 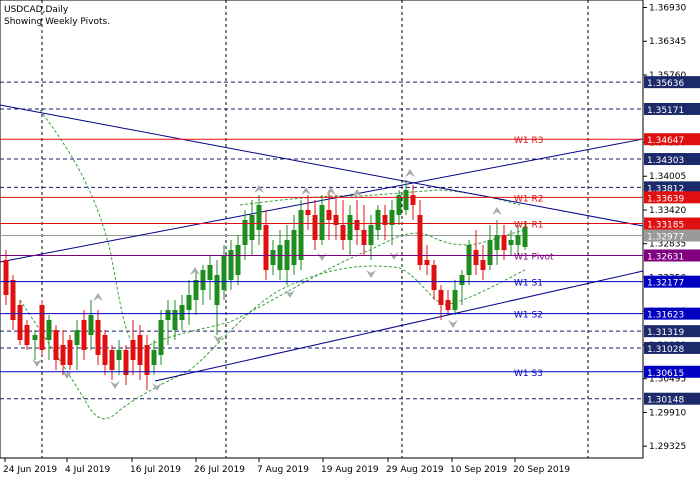 What do you see at coordinates (665, 199) in the screenshot?
I see `pivot-price-tag: 1.33639` at bounding box center [665, 199].